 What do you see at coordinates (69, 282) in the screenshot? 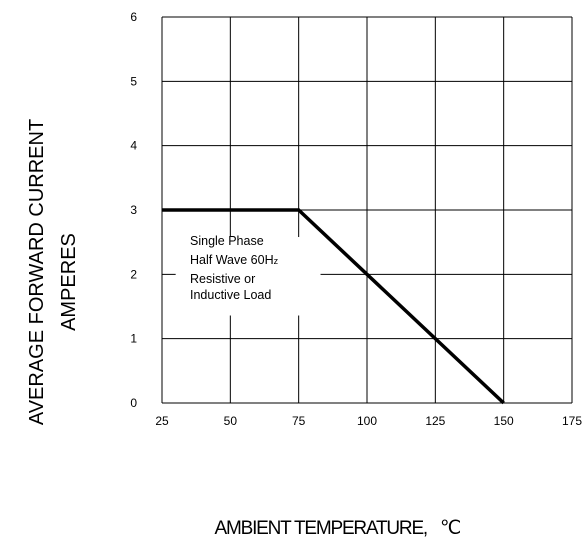
I see `y-axis-title-line-2: AMPERES` at bounding box center [69, 282].